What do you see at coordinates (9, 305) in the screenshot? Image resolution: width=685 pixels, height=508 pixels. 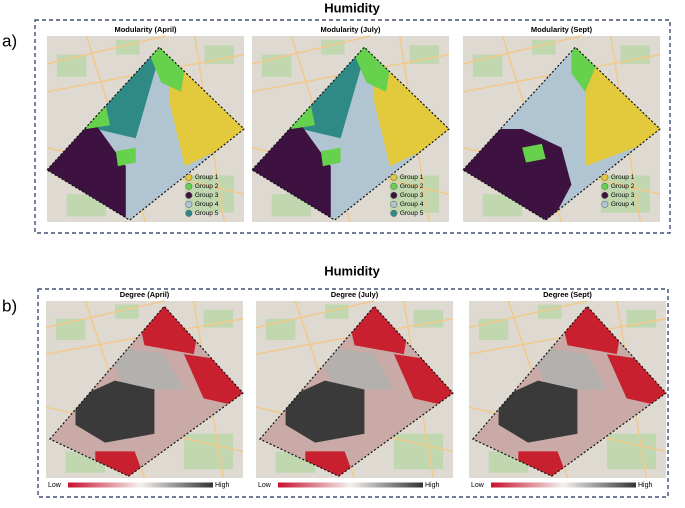 I see `panel-label: b)` at bounding box center [9, 305].